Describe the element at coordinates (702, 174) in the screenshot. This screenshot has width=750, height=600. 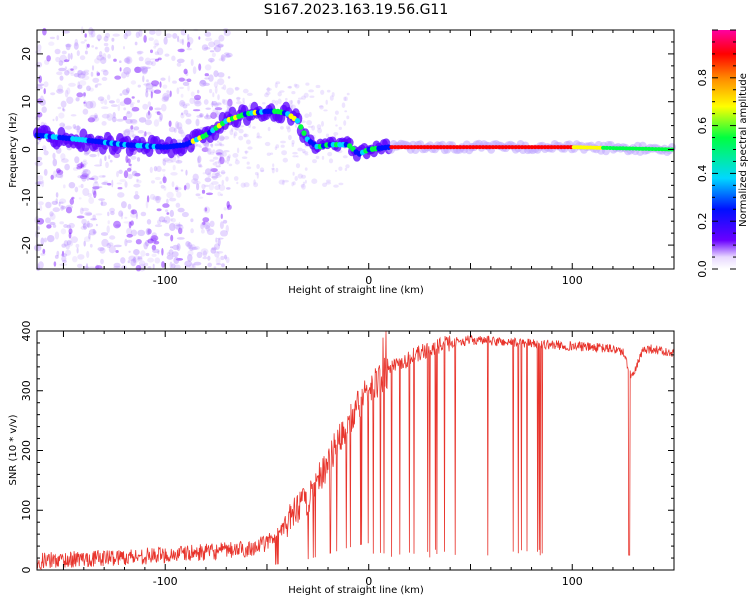
I see `colorbar-tick-label: 0.4` at that location.